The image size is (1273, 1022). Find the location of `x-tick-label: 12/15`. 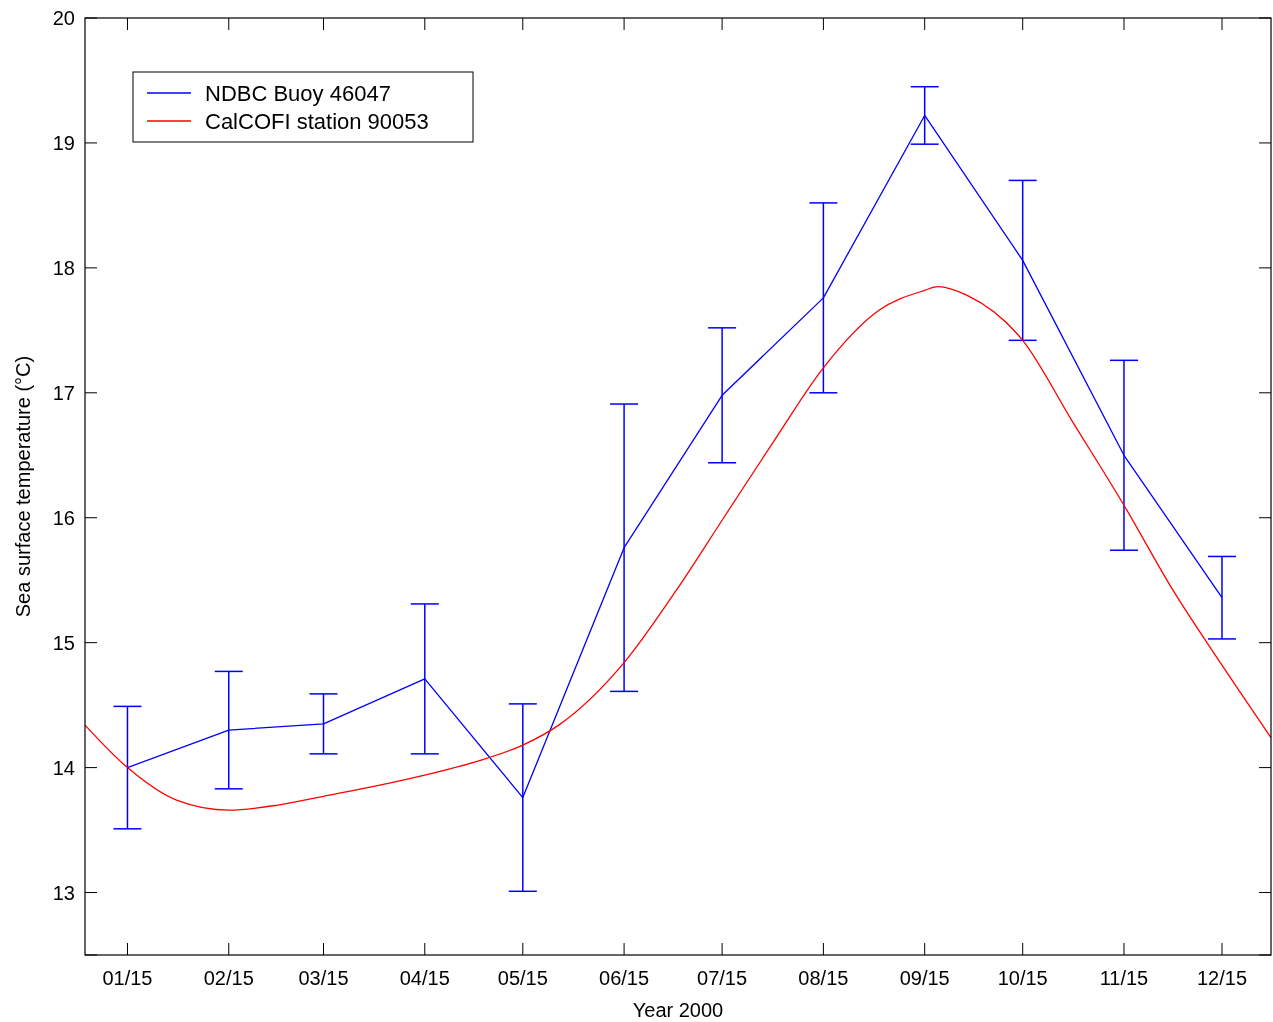

x-tick-label: 12/15 is located at coordinates (1222, 978).